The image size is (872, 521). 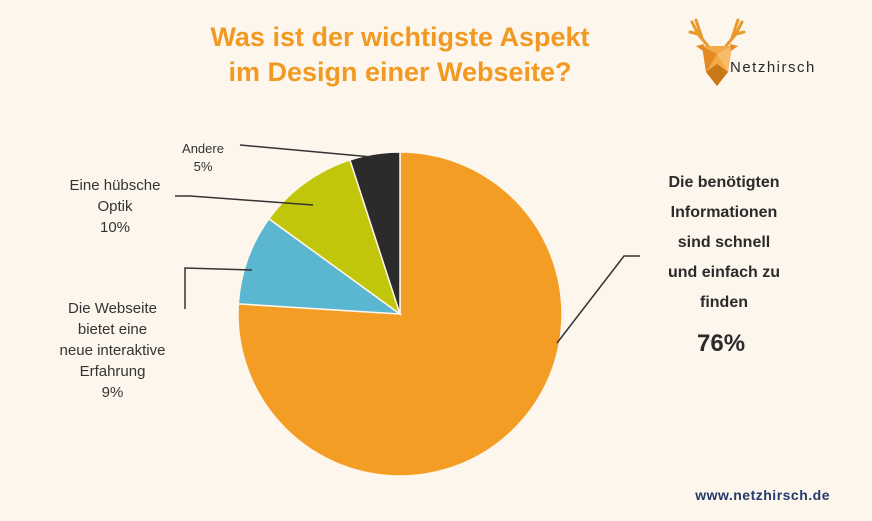 I want to click on chart-title-line-2: im Design einer Webseite?, so click(x=400, y=72).